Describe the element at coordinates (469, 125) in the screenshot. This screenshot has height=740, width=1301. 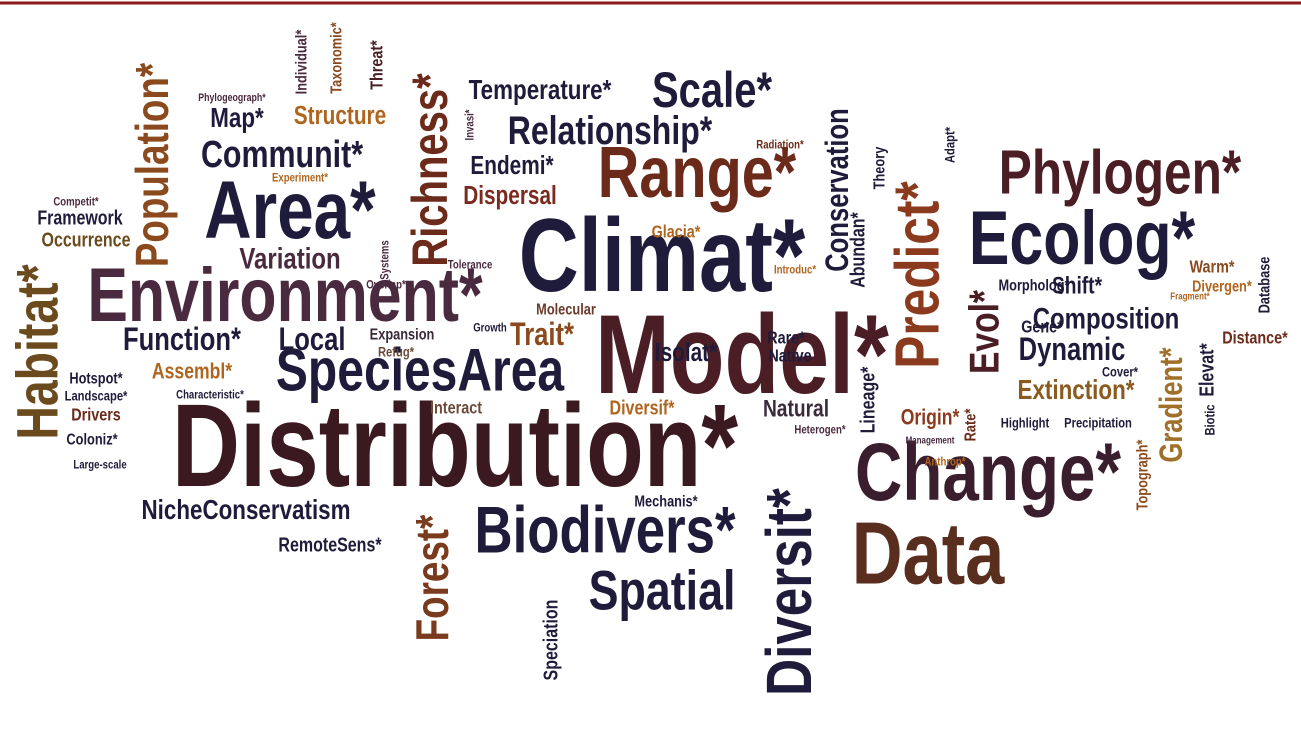
I see `word: Invasi*` at that location.